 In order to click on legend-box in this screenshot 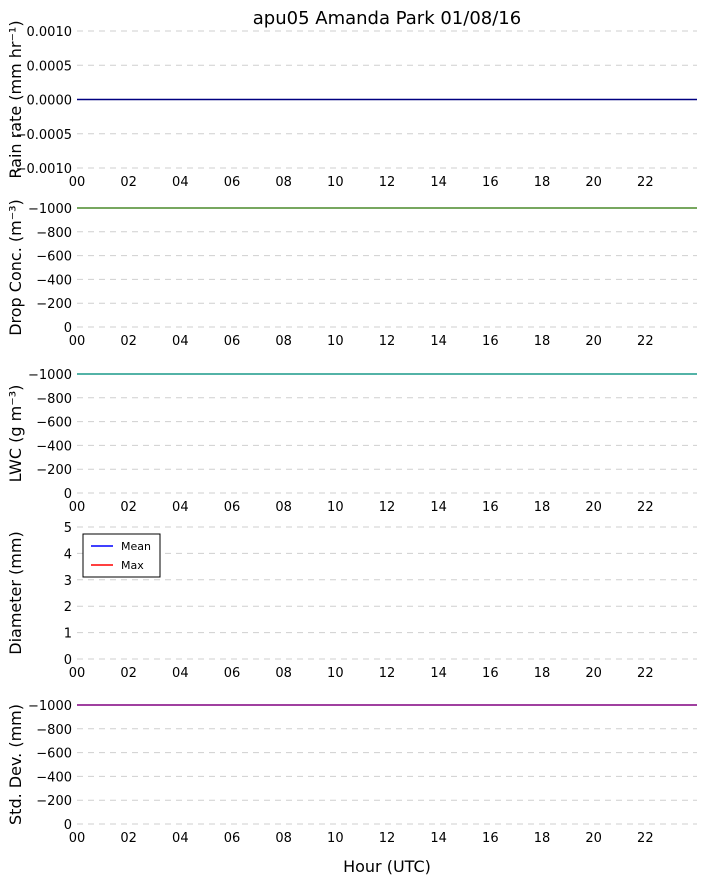, I will do `click(121, 555)`.